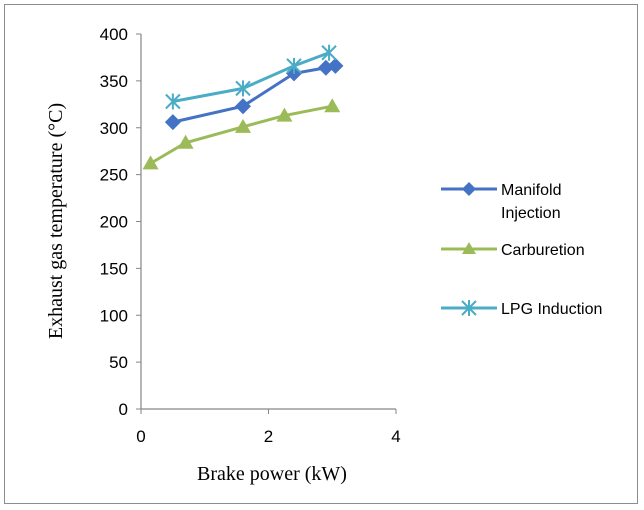 The image size is (644, 510). What do you see at coordinates (114, 175) in the screenshot?
I see `y-tick-label: 250` at bounding box center [114, 175].